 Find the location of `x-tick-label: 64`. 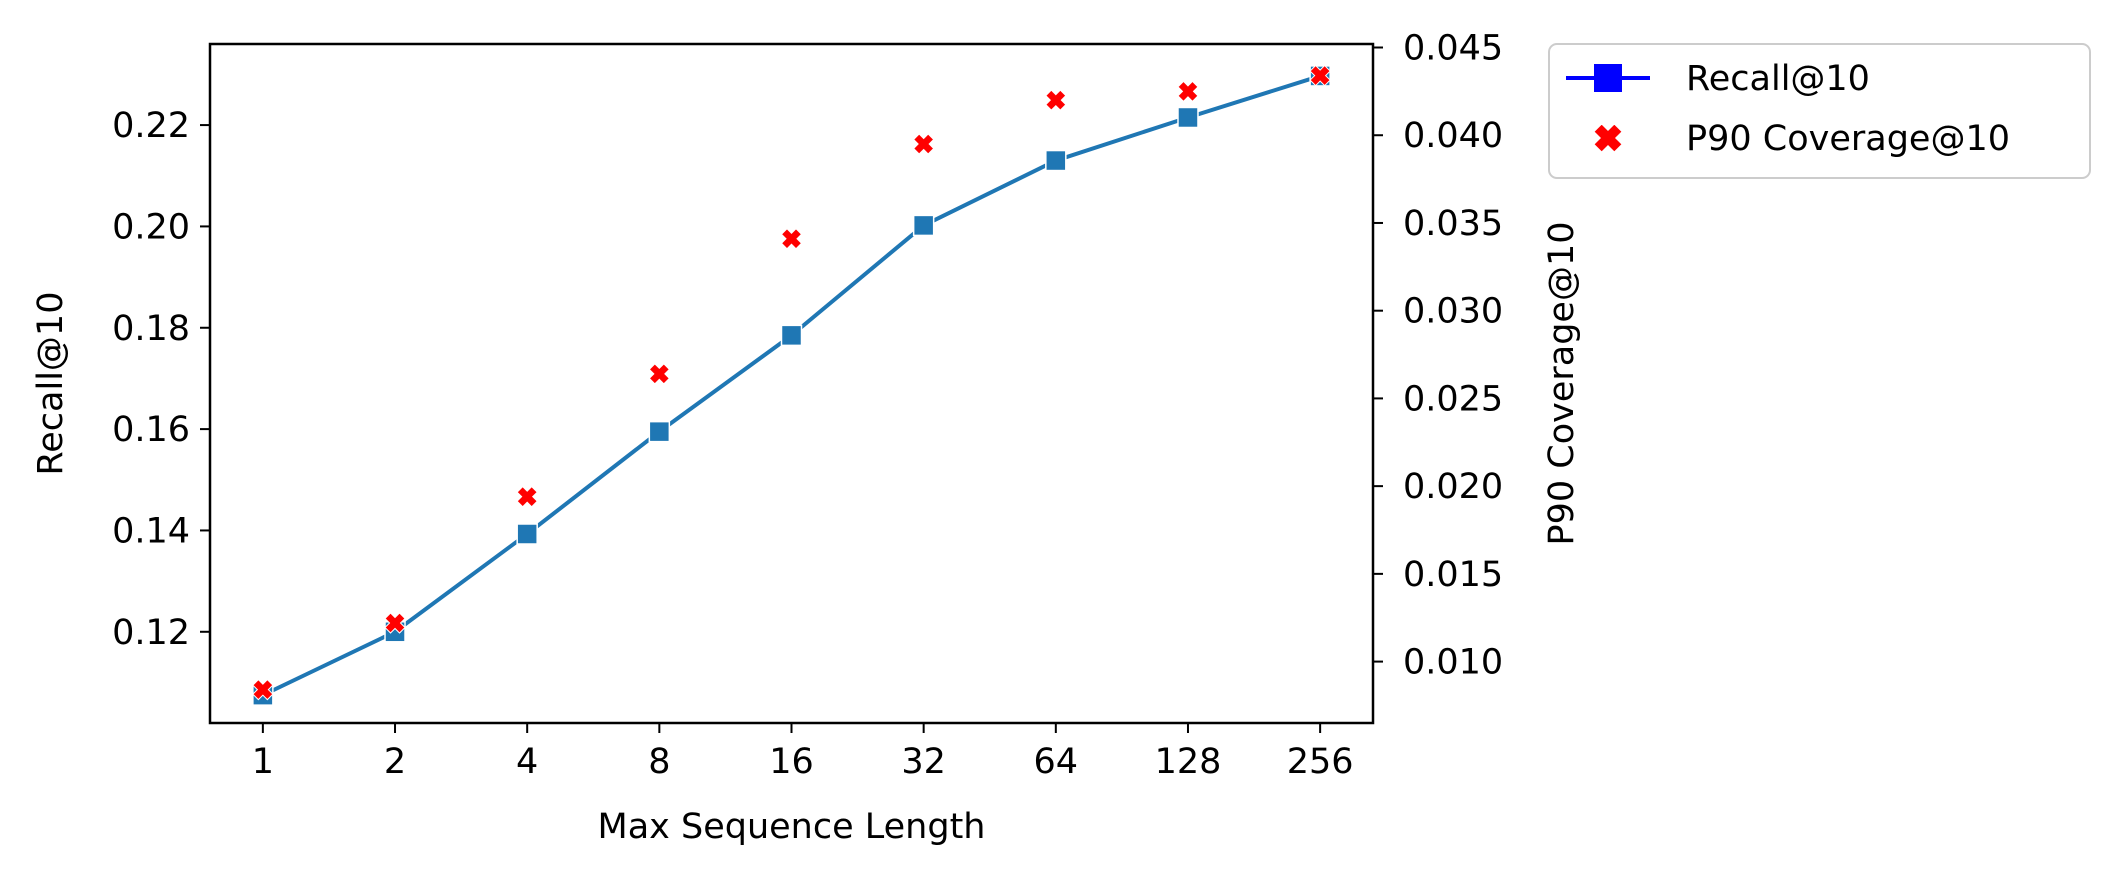

x-tick-label: 64 is located at coordinates (1056, 762).